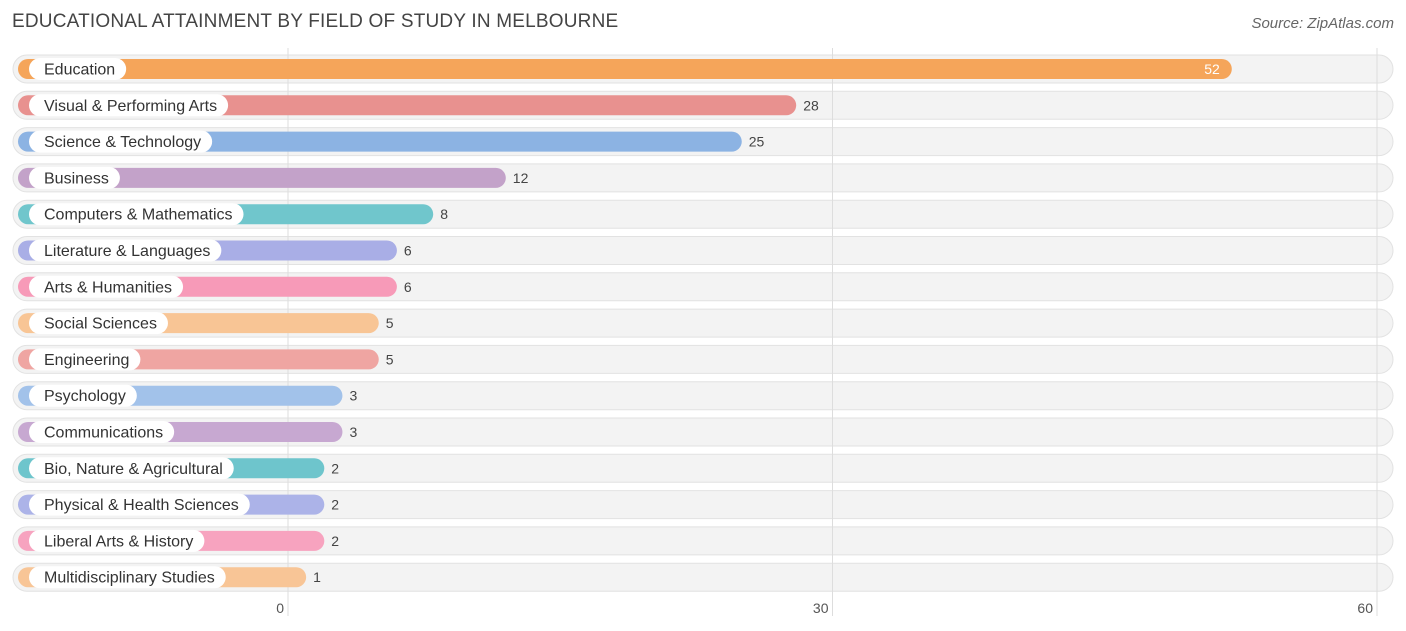 This screenshot has width=1406, height=631. Describe the element at coordinates (206, 323) in the screenshot. I see `bar-row: Social Sciences 5` at that location.